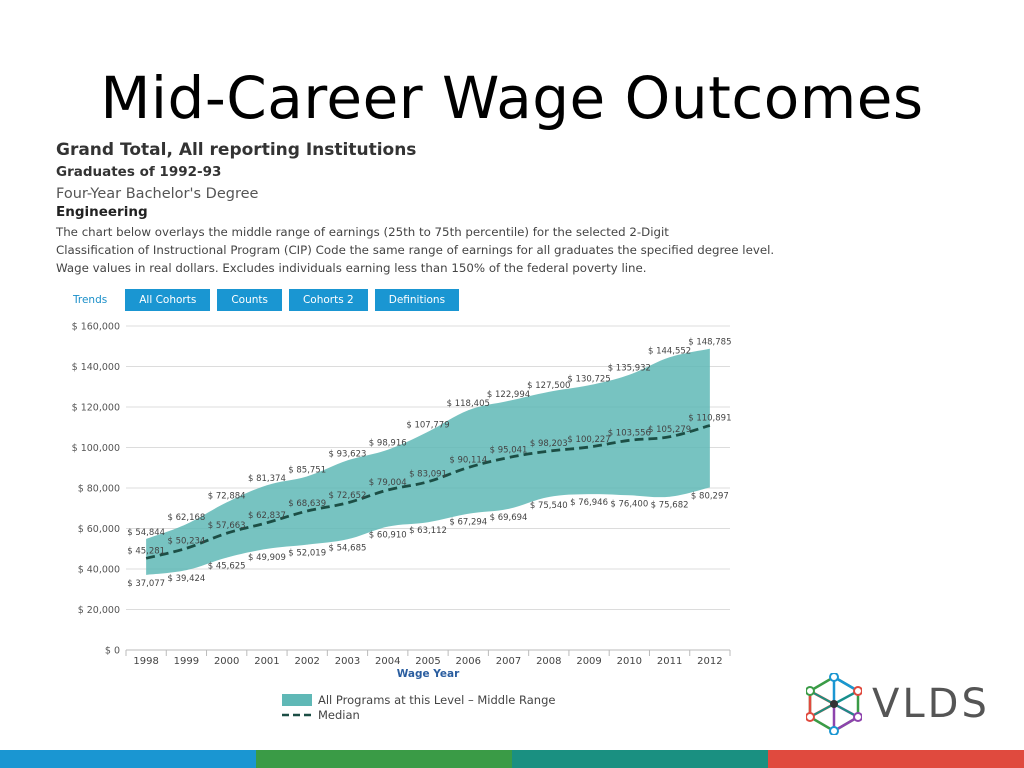 The height and width of the screenshot is (768, 1024). I want to click on median-label: $ 72,652, so click(348, 496).